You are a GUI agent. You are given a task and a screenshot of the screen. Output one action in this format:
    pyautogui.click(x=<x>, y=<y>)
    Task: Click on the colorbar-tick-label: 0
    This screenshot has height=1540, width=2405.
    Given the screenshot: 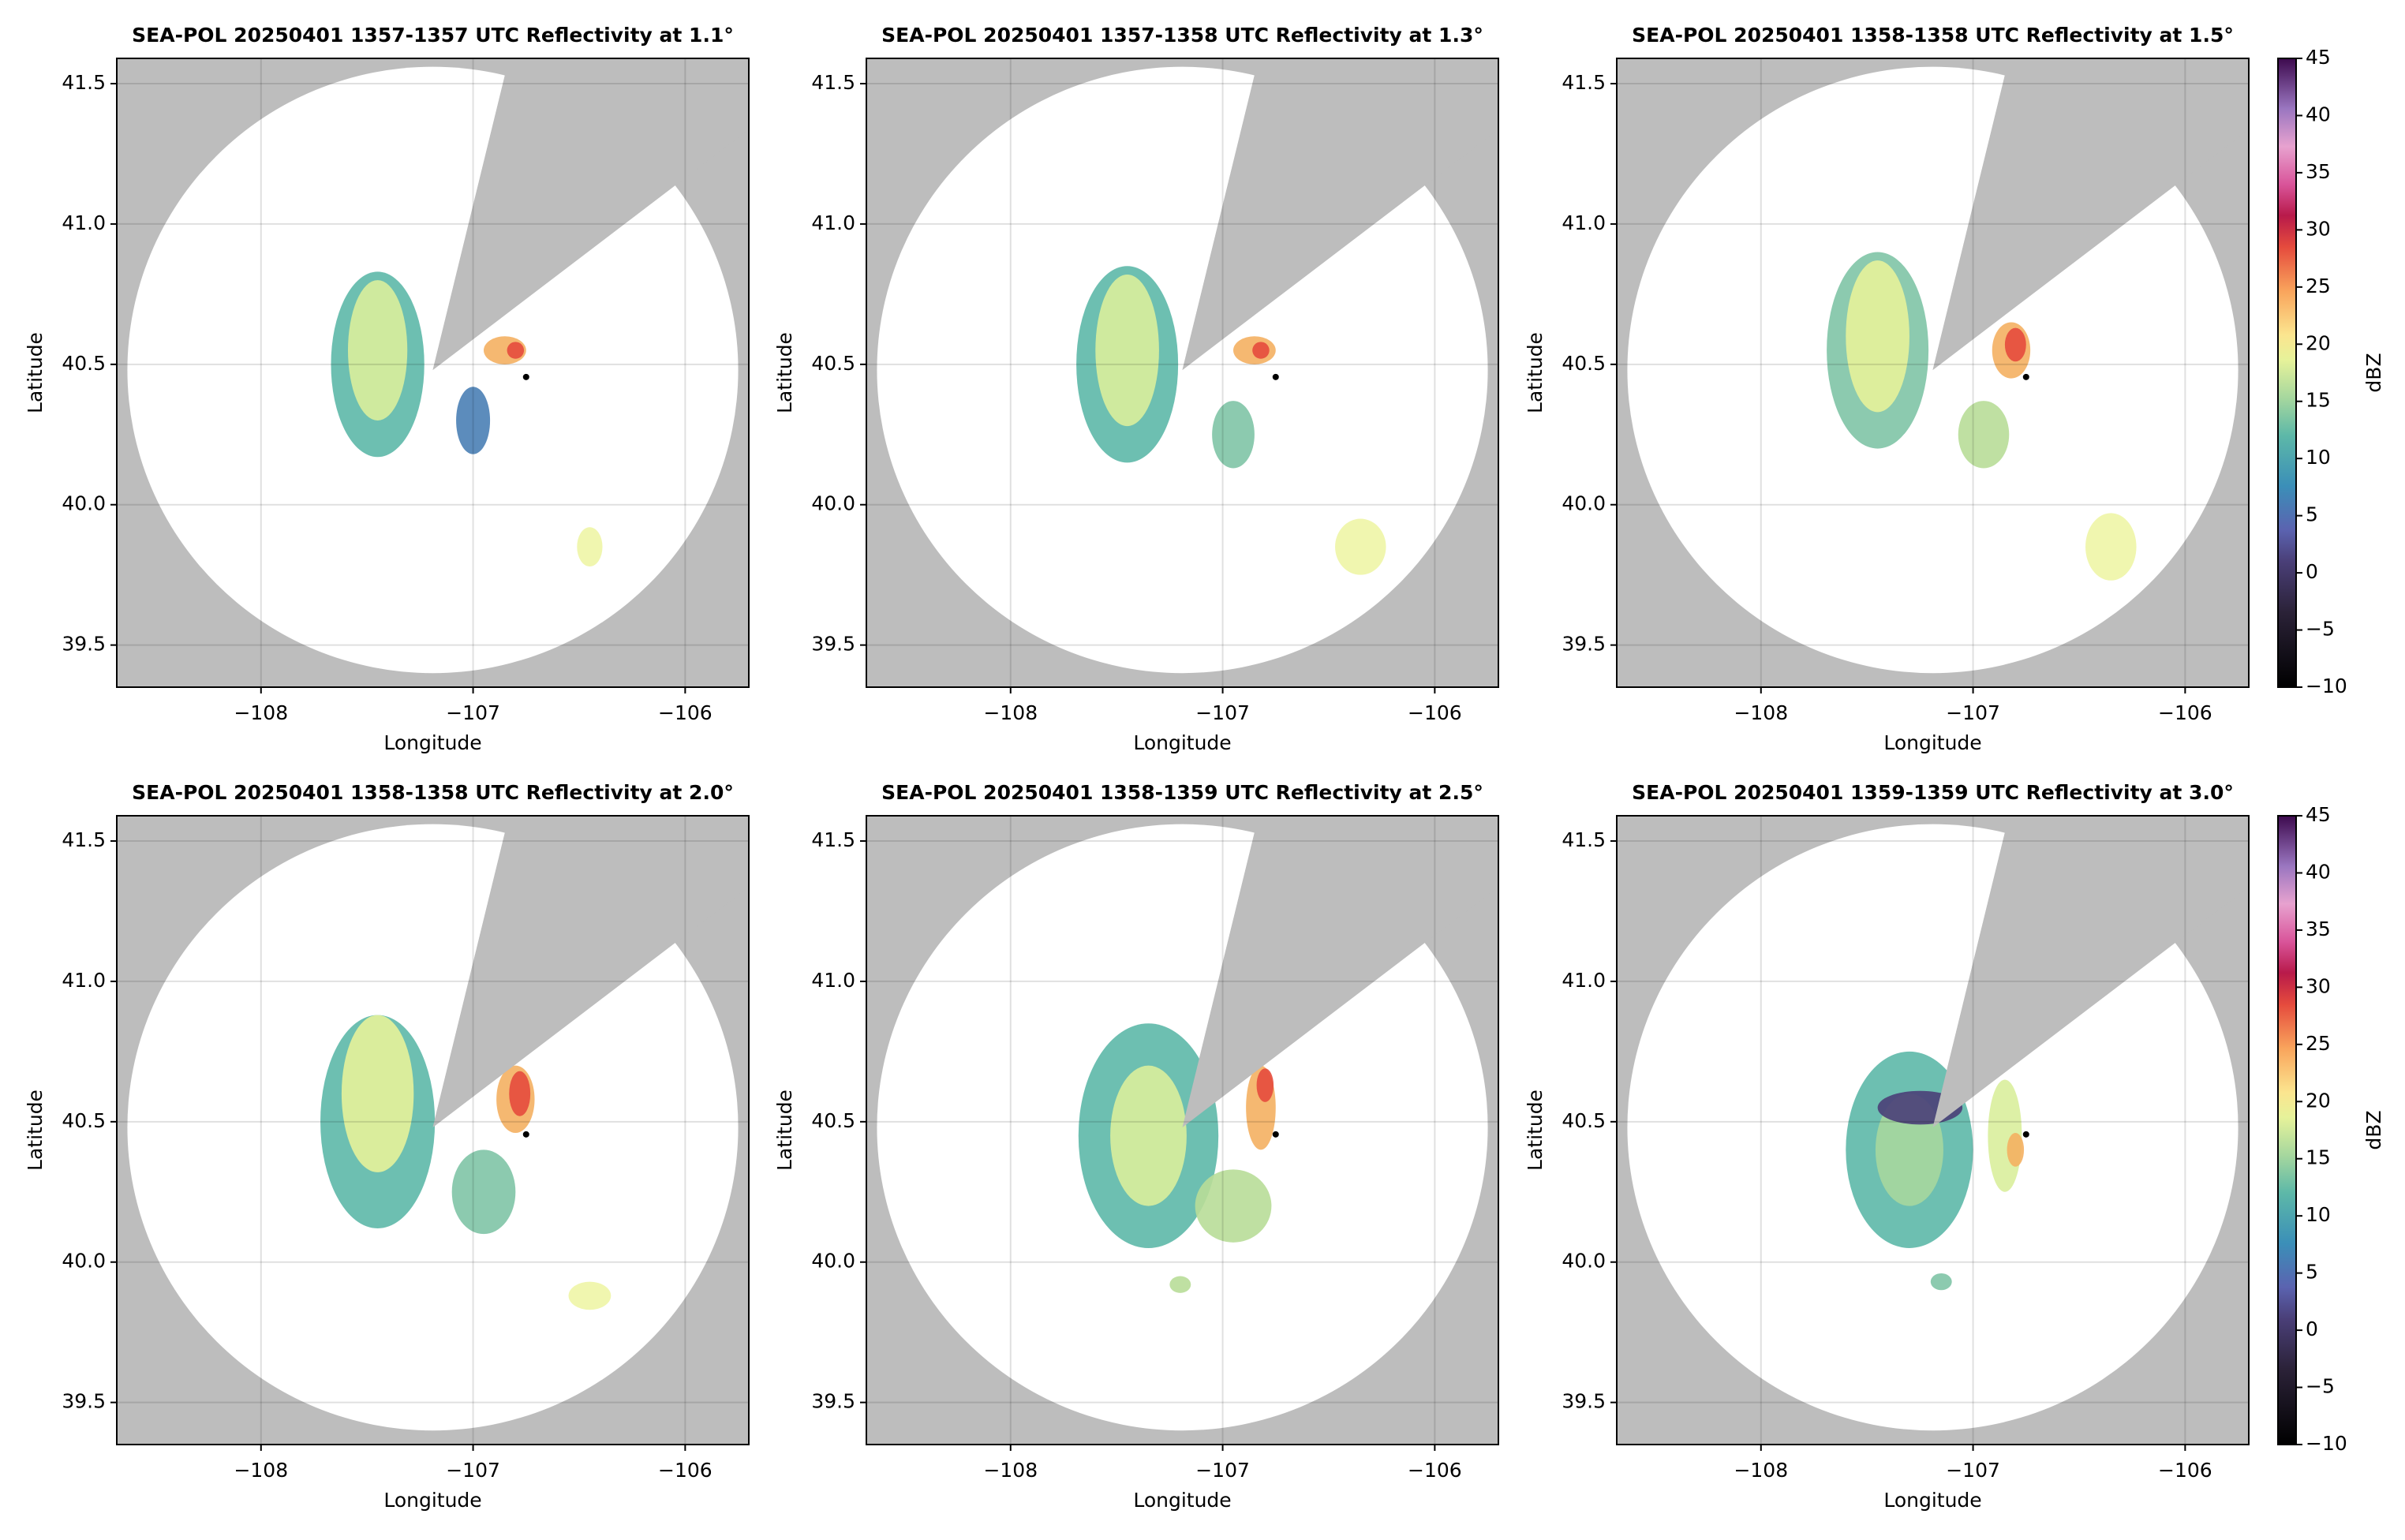 What is the action you would take?
    pyautogui.click(x=2312, y=1329)
    